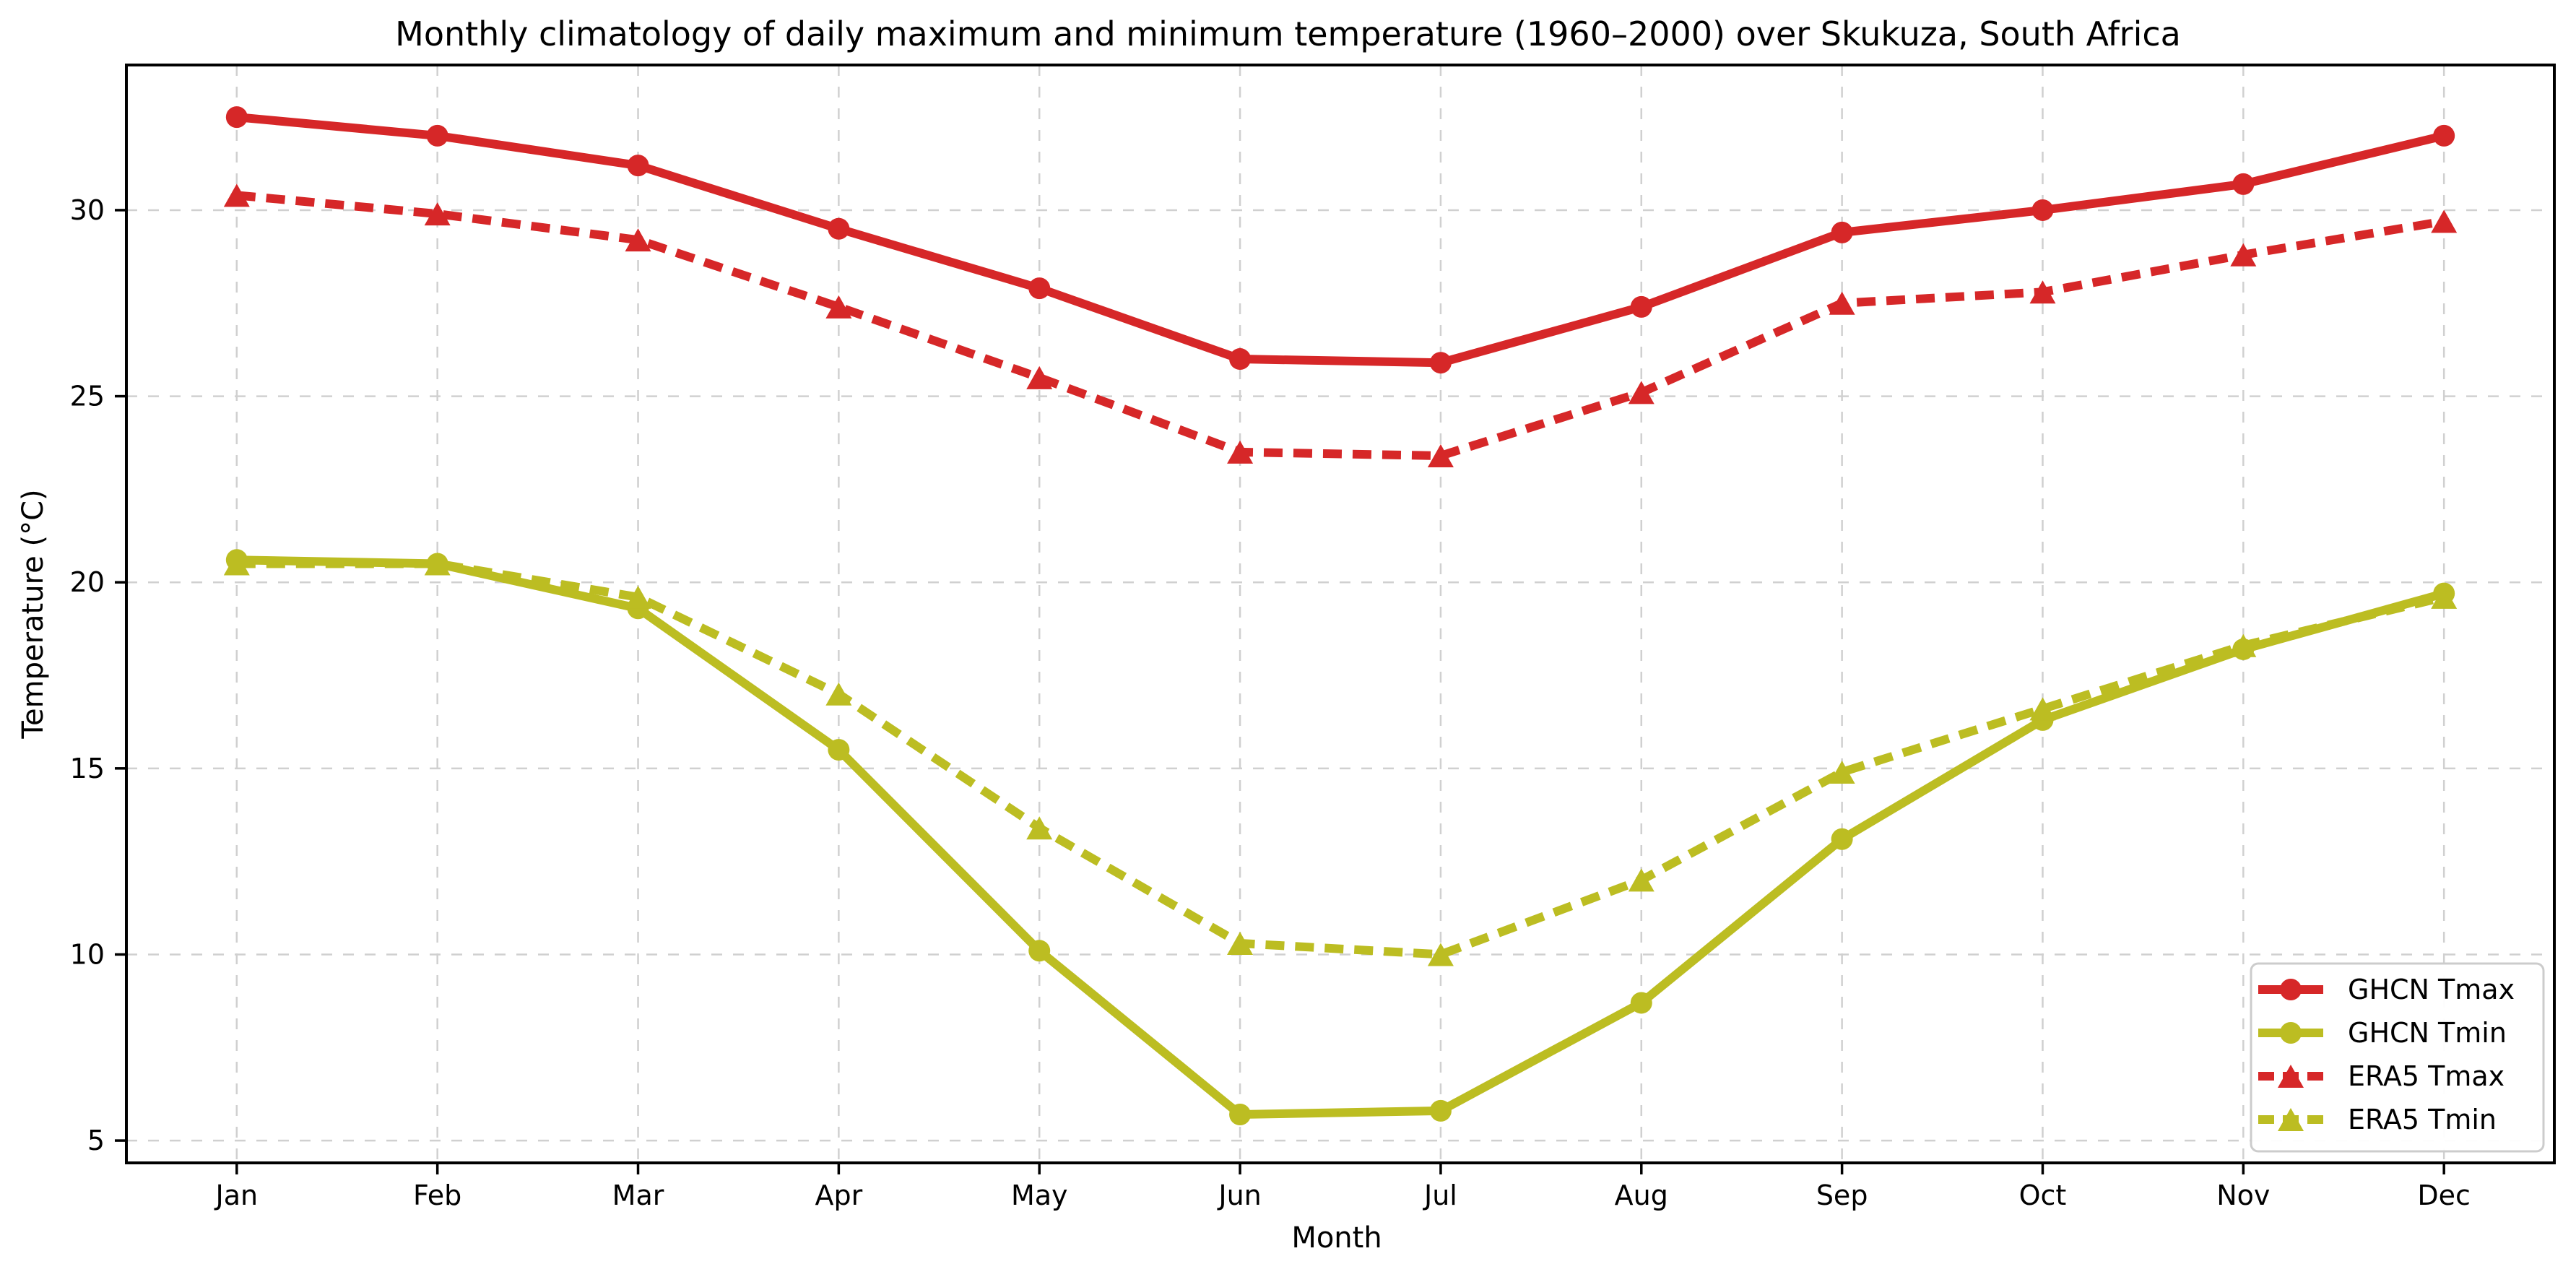 The width and height of the screenshot is (2576, 1277). I want to click on y-tick-label: 25, so click(87, 396).